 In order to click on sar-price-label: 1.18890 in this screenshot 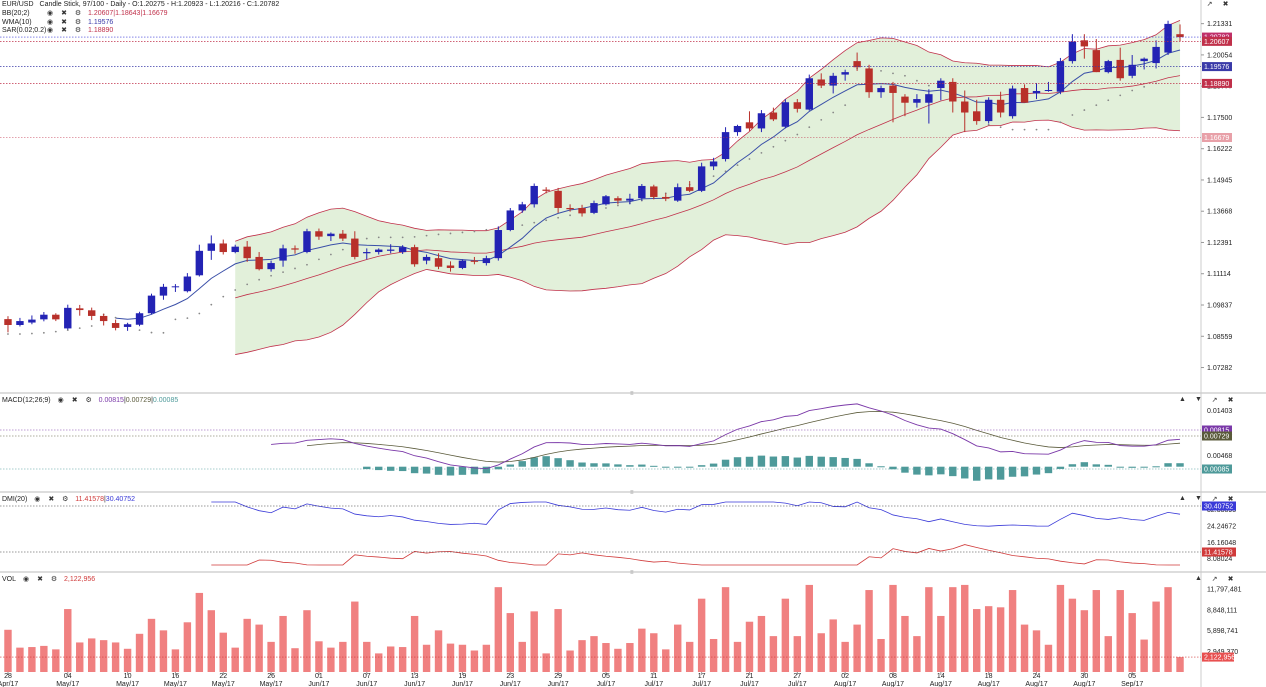, I will do `click(1216, 84)`.